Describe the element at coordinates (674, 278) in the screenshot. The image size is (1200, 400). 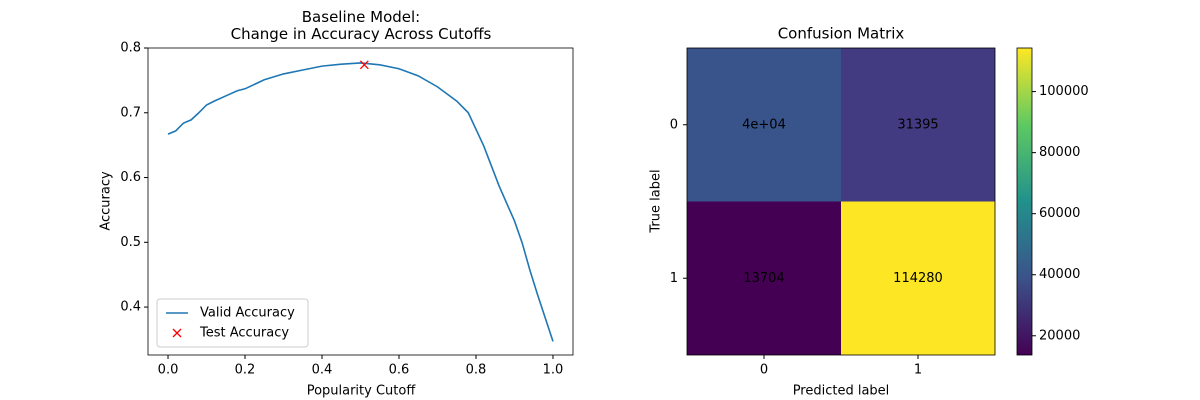
I see `y-tick-label: 1` at that location.